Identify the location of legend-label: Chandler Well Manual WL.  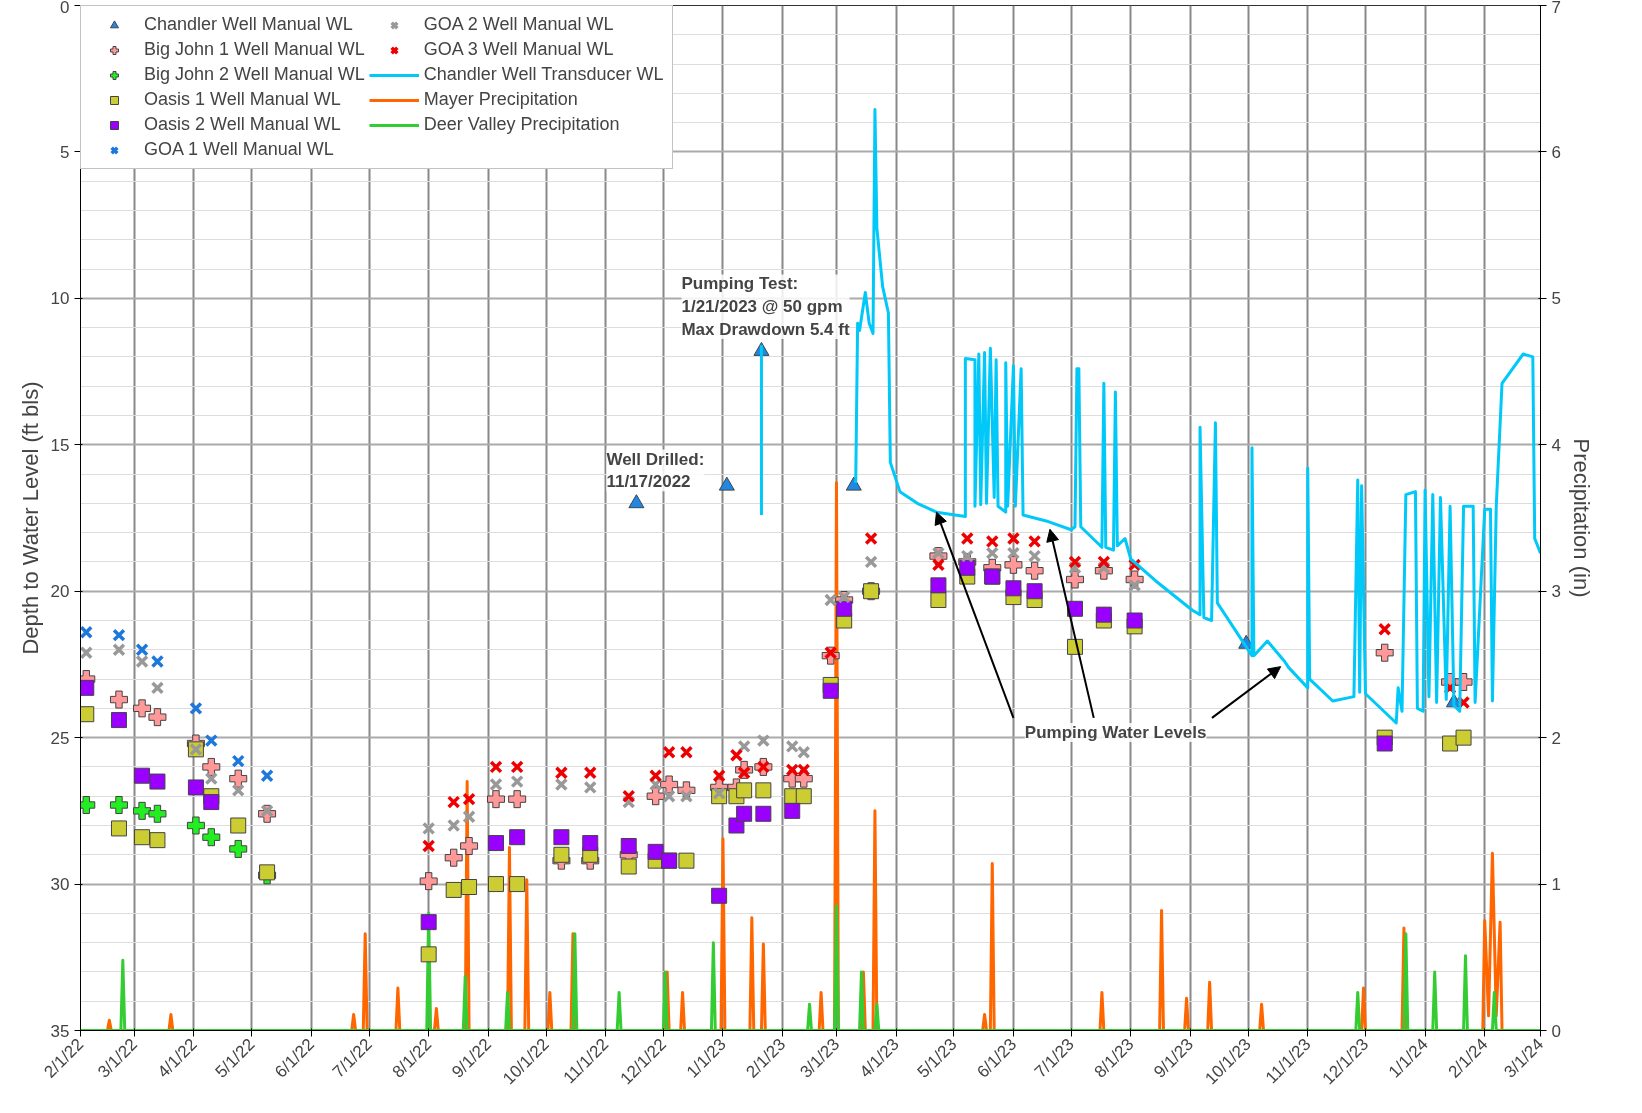
(248, 24).